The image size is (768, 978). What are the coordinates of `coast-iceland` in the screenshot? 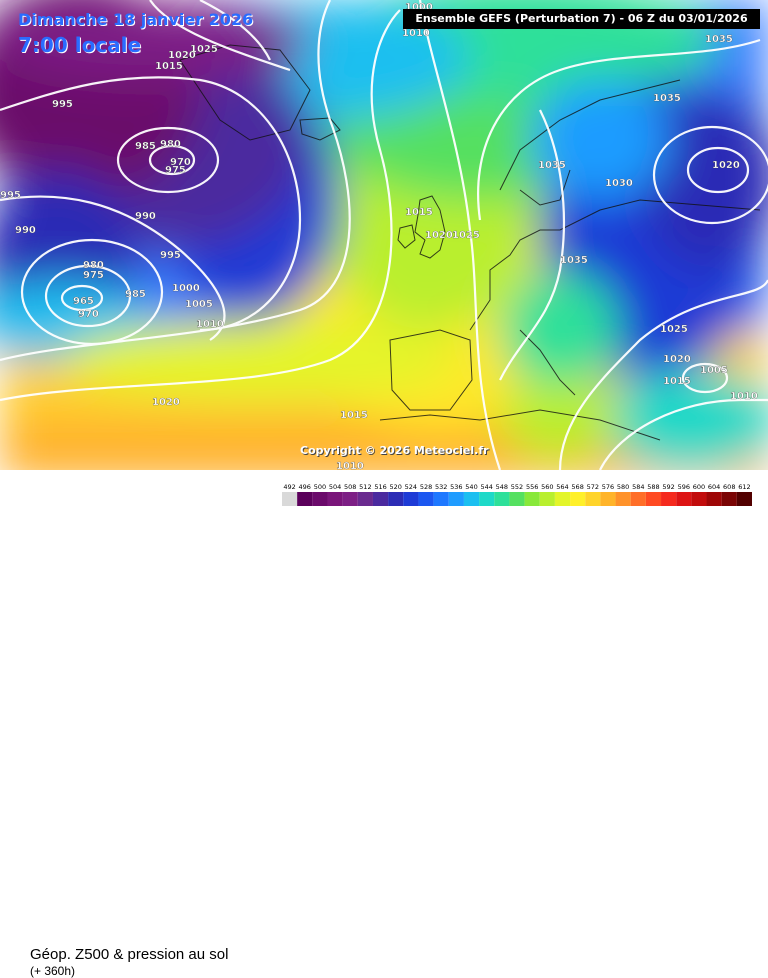 It's located at (320, 129).